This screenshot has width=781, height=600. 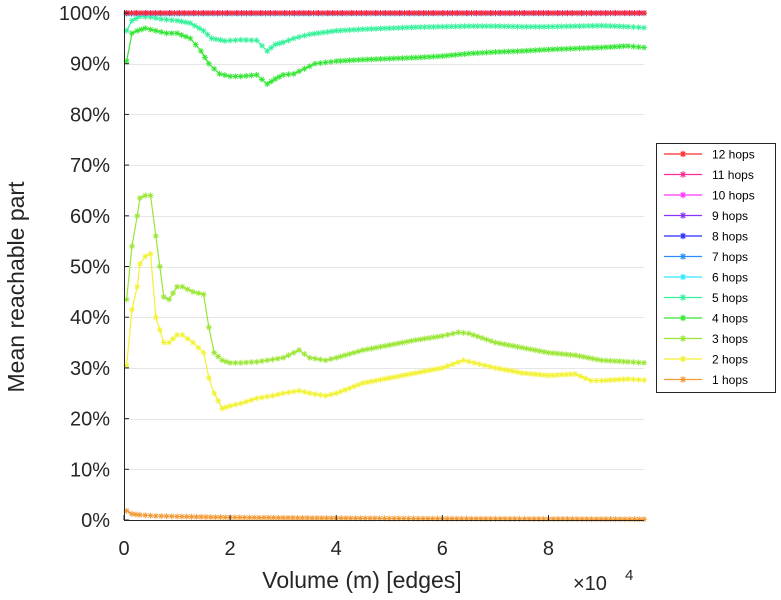 What do you see at coordinates (84, 14) in the screenshot?
I see `y-tick-label: 100%` at bounding box center [84, 14].